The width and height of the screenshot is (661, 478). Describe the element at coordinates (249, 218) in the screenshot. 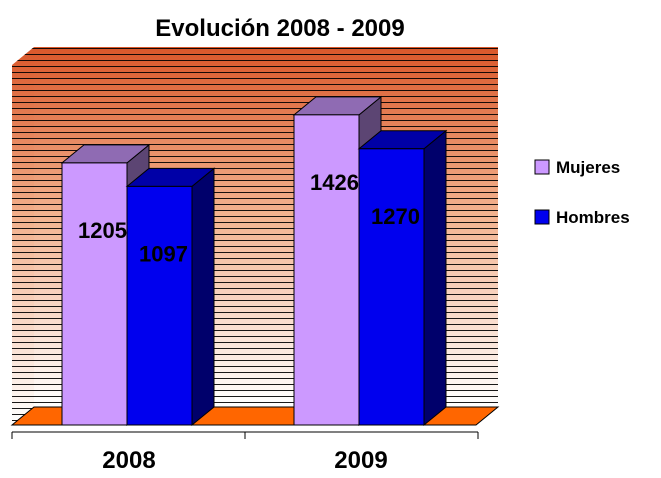

I see `data-labels: 1205 1097 1426 1270` at that location.